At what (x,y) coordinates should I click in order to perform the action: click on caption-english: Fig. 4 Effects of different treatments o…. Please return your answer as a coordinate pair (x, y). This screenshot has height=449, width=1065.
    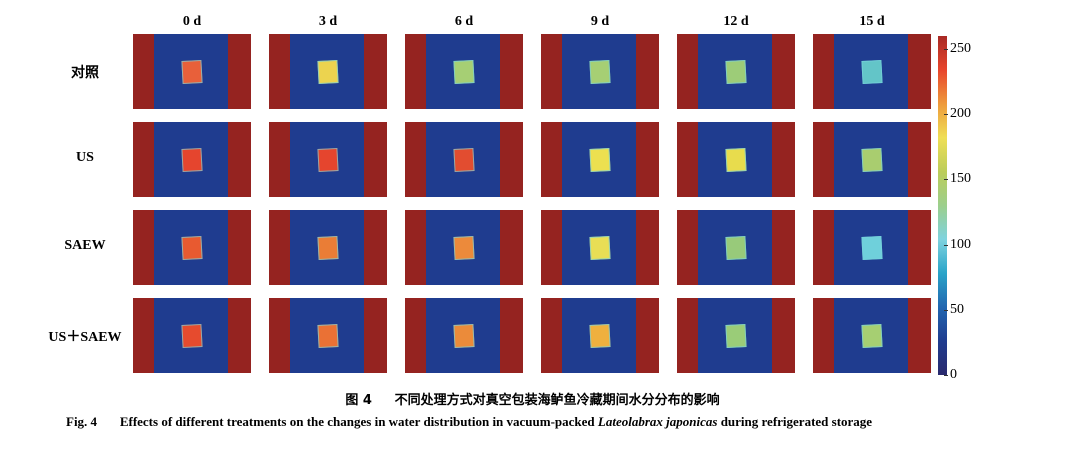
    Looking at the image, I should click on (469, 422).